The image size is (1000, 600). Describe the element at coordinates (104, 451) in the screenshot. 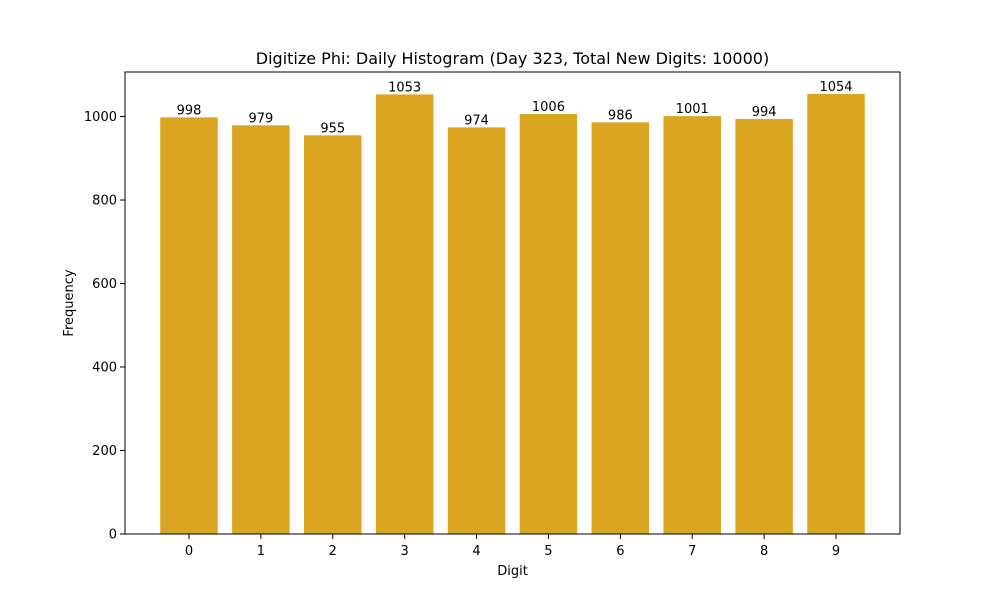

I see `y-tick-label: 200` at that location.